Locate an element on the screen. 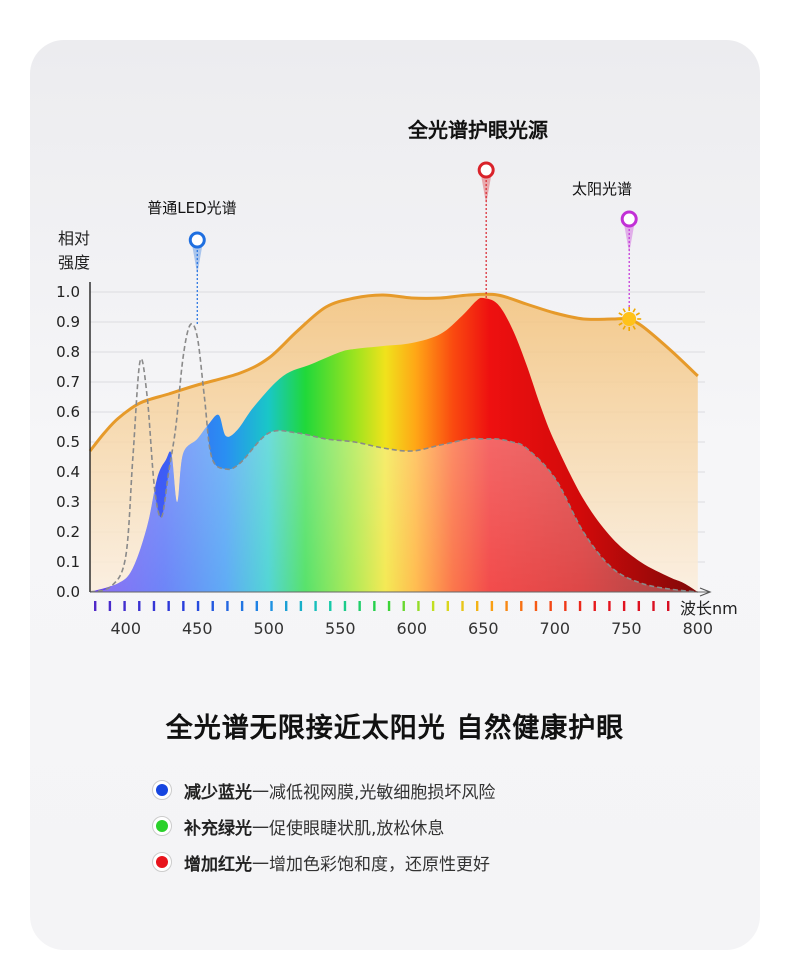 Image resolution: width=790 pixels, height=980 pixels. sun-icon is located at coordinates (629, 319).